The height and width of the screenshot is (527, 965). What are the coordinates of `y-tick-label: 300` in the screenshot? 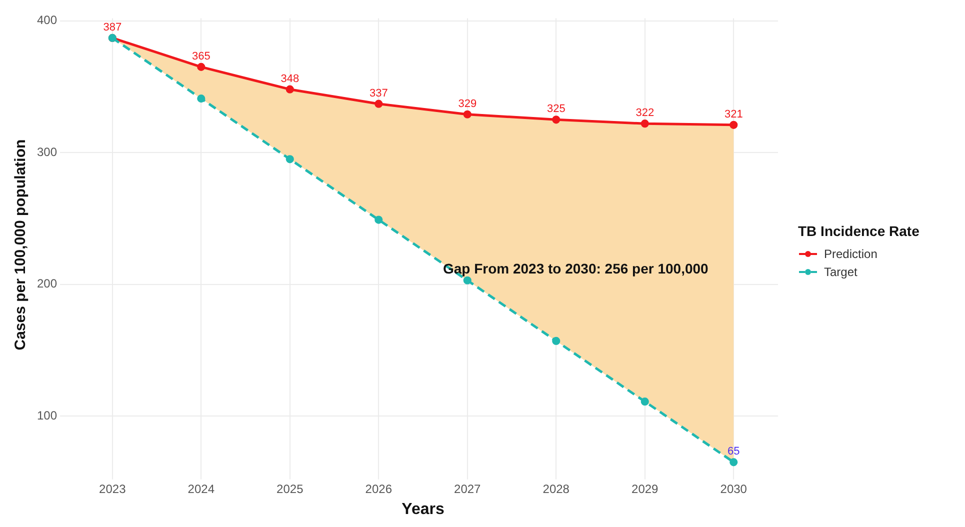 It's located at (47, 151).